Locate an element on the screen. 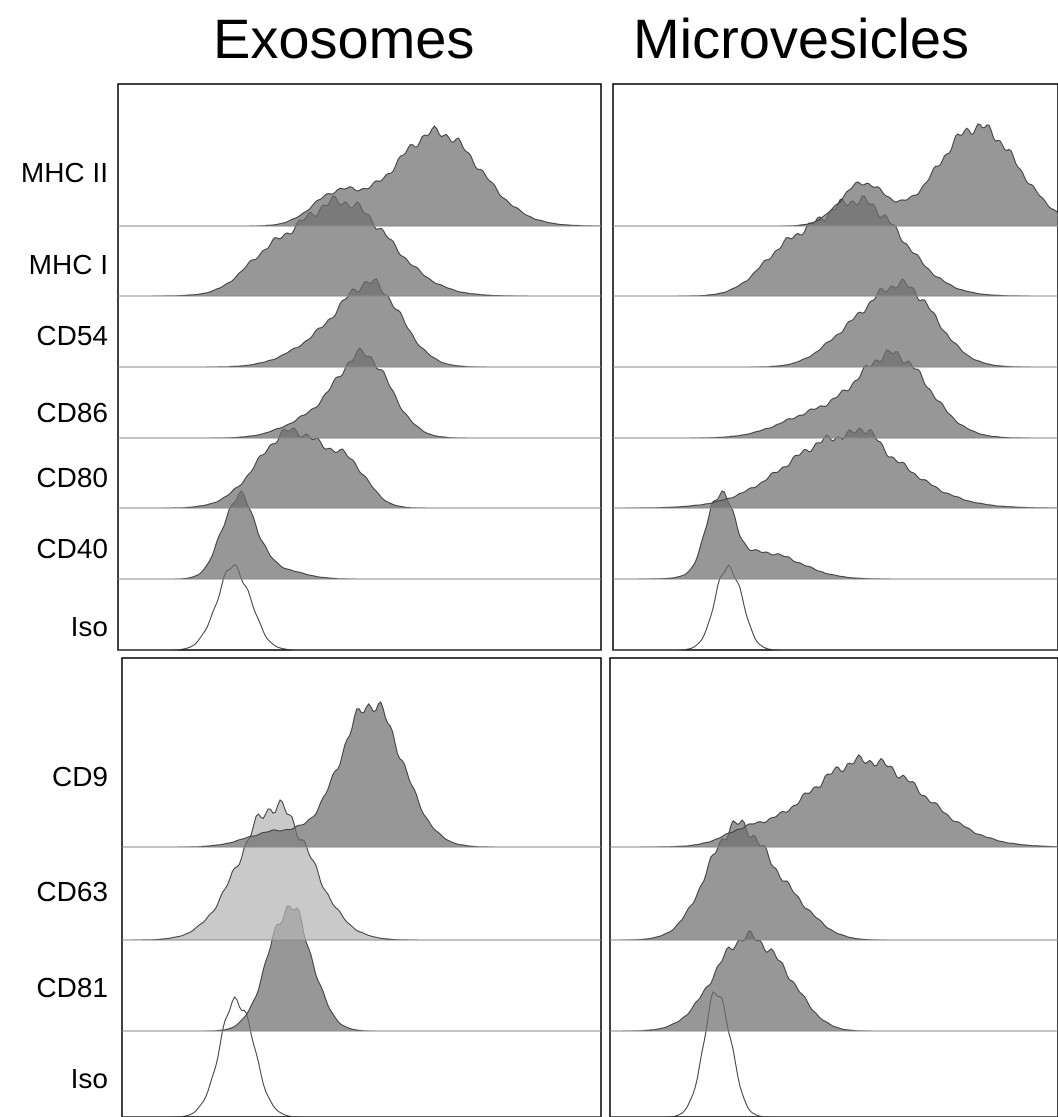 The image size is (1058, 1117). row-label-cd54: CD54 is located at coordinates (72, 335).